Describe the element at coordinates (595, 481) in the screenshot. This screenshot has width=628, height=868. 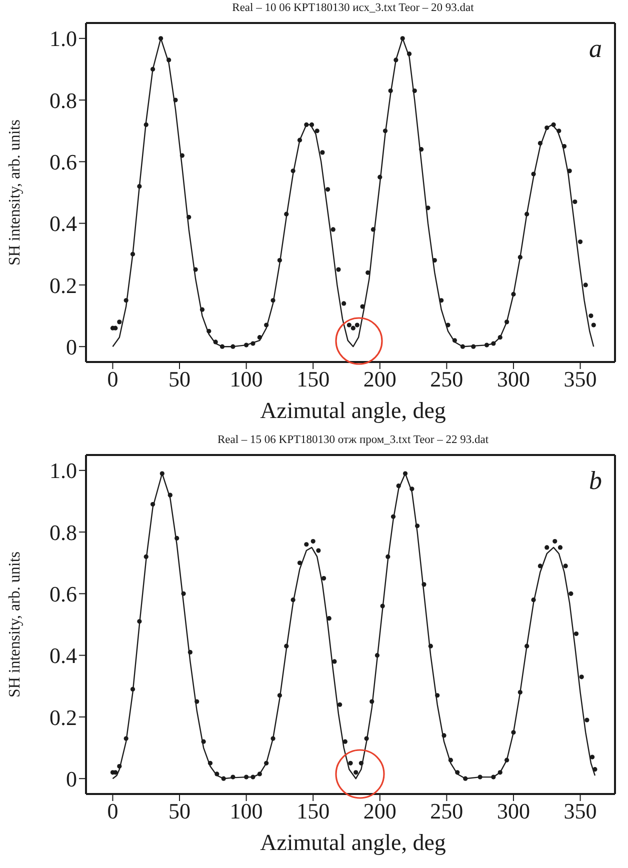
I see `annotation: b` at that location.